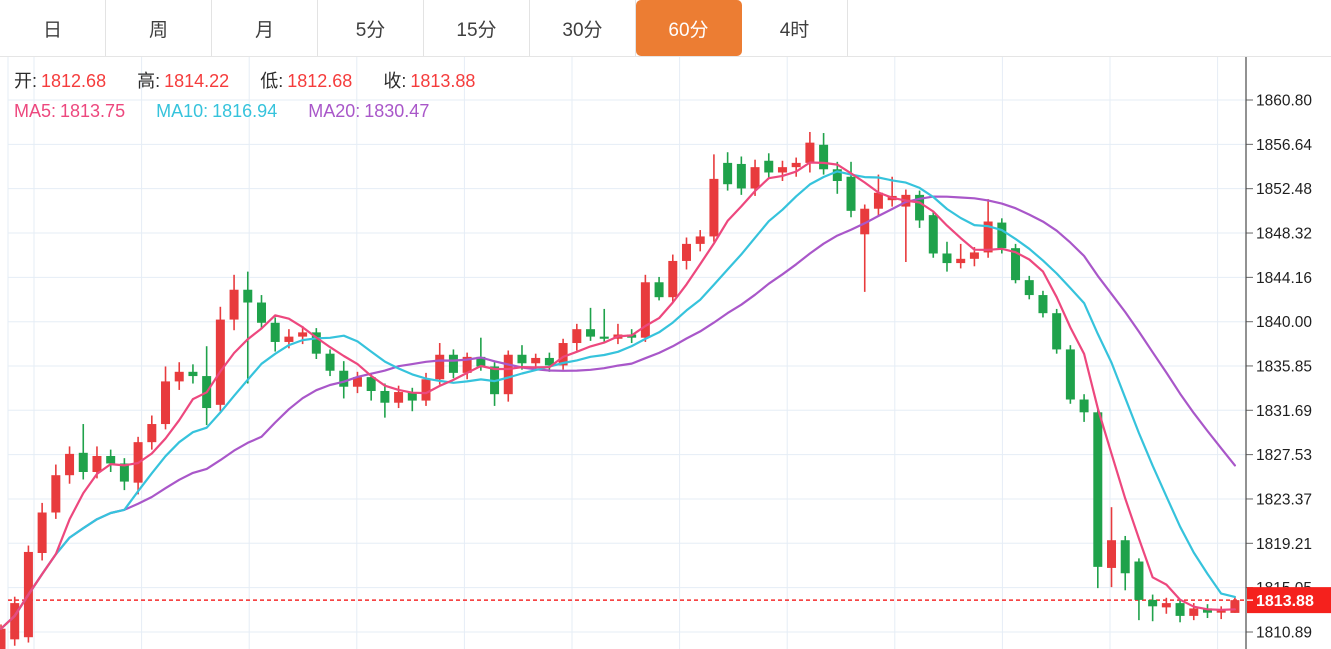  Describe the element at coordinates (159, 28) in the screenshot. I see `tab-week: 周` at that location.